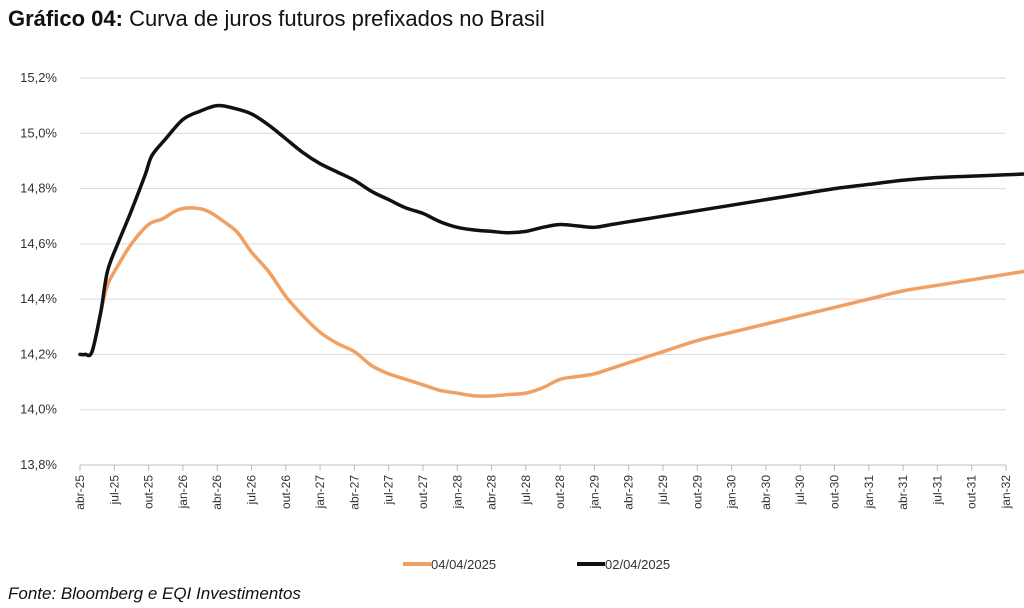 The height and width of the screenshot is (608, 1024). I want to click on x-tick-label: out-28, so click(560, 492).